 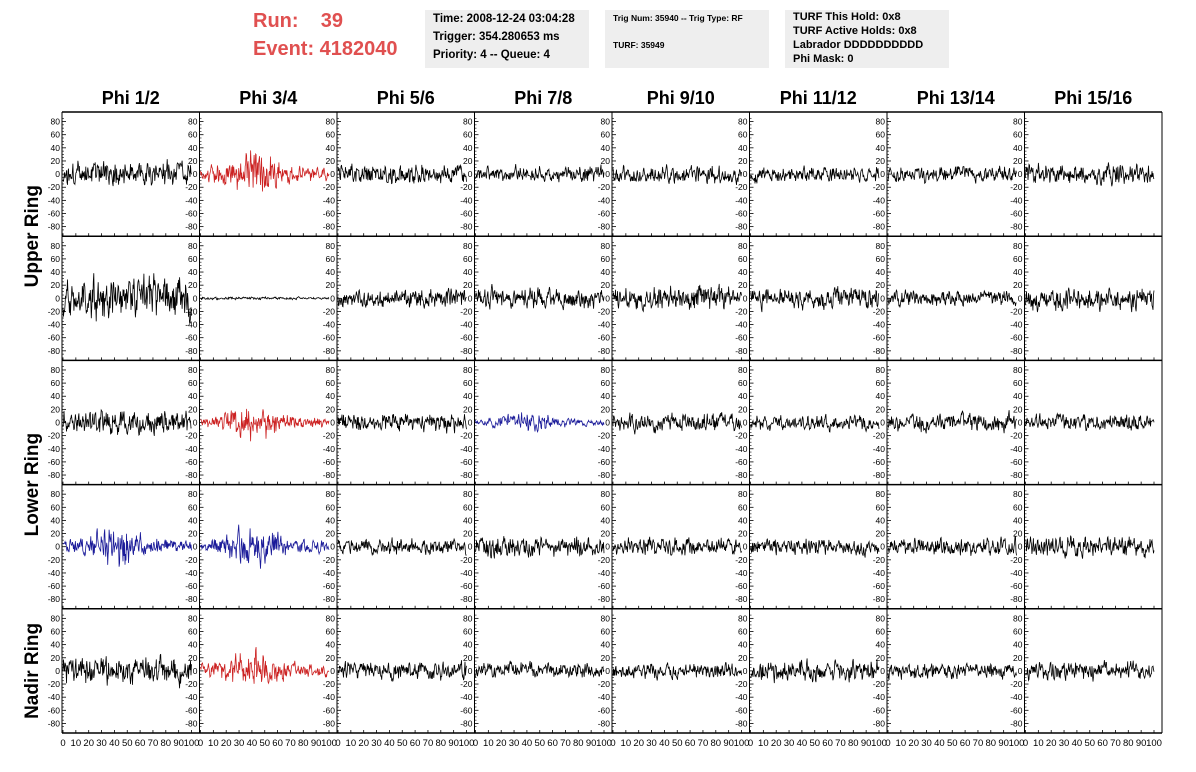 What do you see at coordinates (131, 98) in the screenshot?
I see `column-title: Phi 1/2` at bounding box center [131, 98].